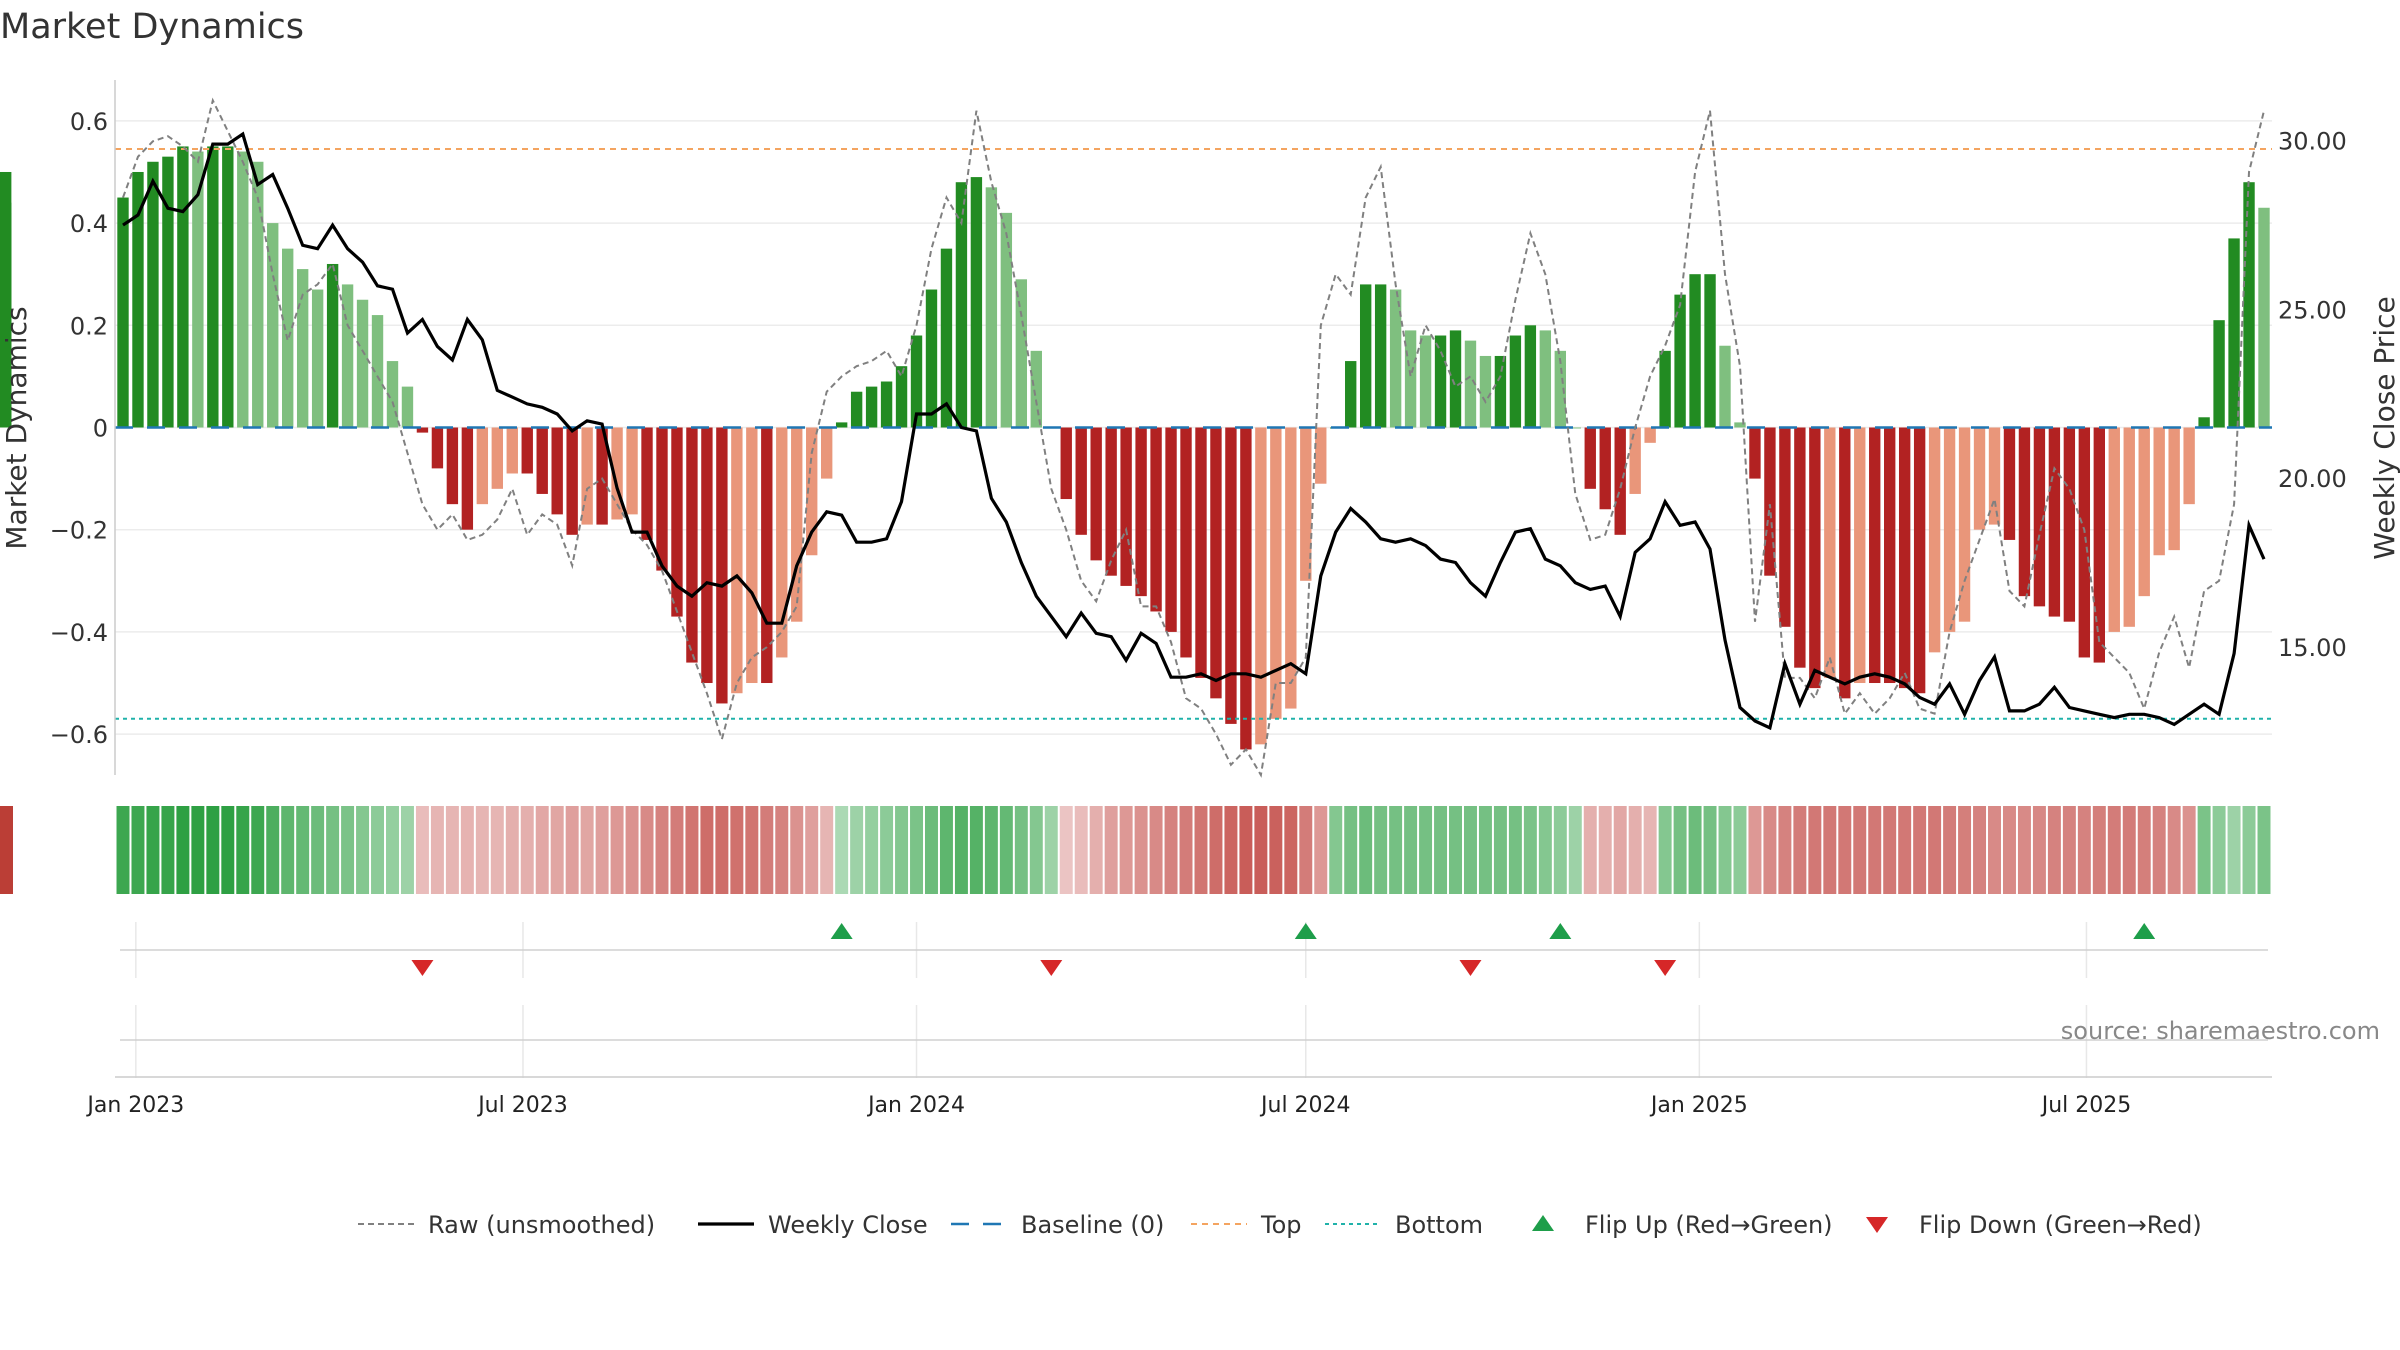 Image resolution: width=2400 pixels, height=1350 pixels. I want to click on left-tick-label: 0.4, so click(89, 224).